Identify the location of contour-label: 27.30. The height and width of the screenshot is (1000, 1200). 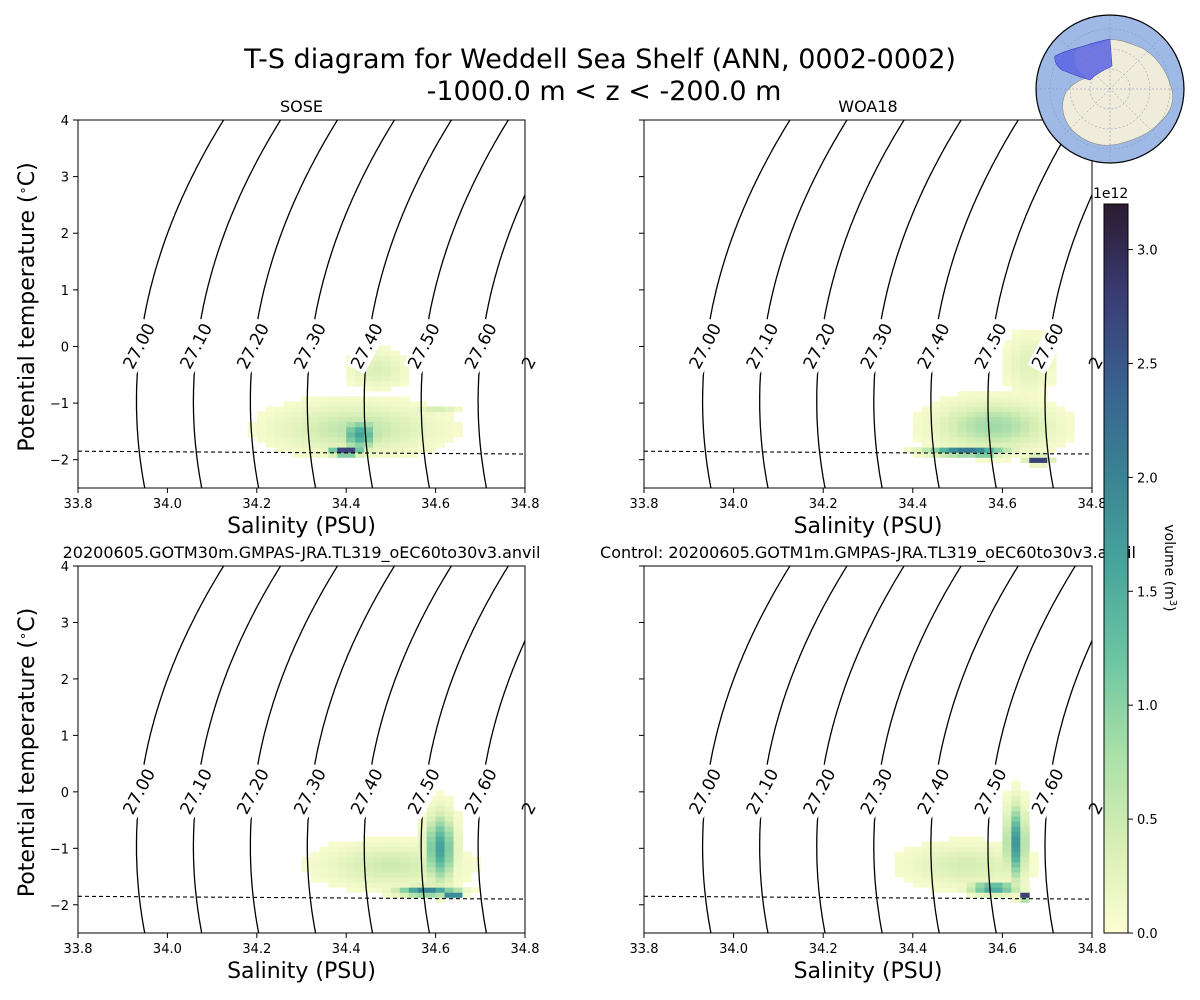
(877, 792).